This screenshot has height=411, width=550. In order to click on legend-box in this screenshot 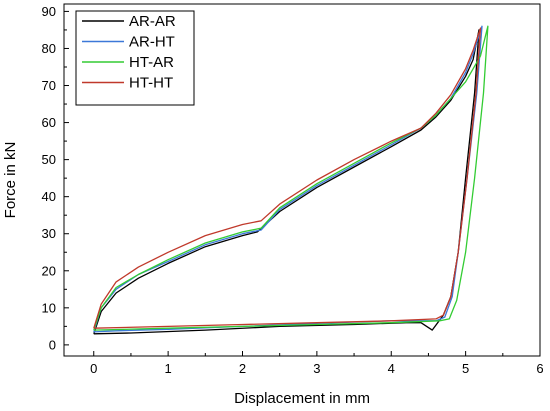, I will do `click(135, 58)`.